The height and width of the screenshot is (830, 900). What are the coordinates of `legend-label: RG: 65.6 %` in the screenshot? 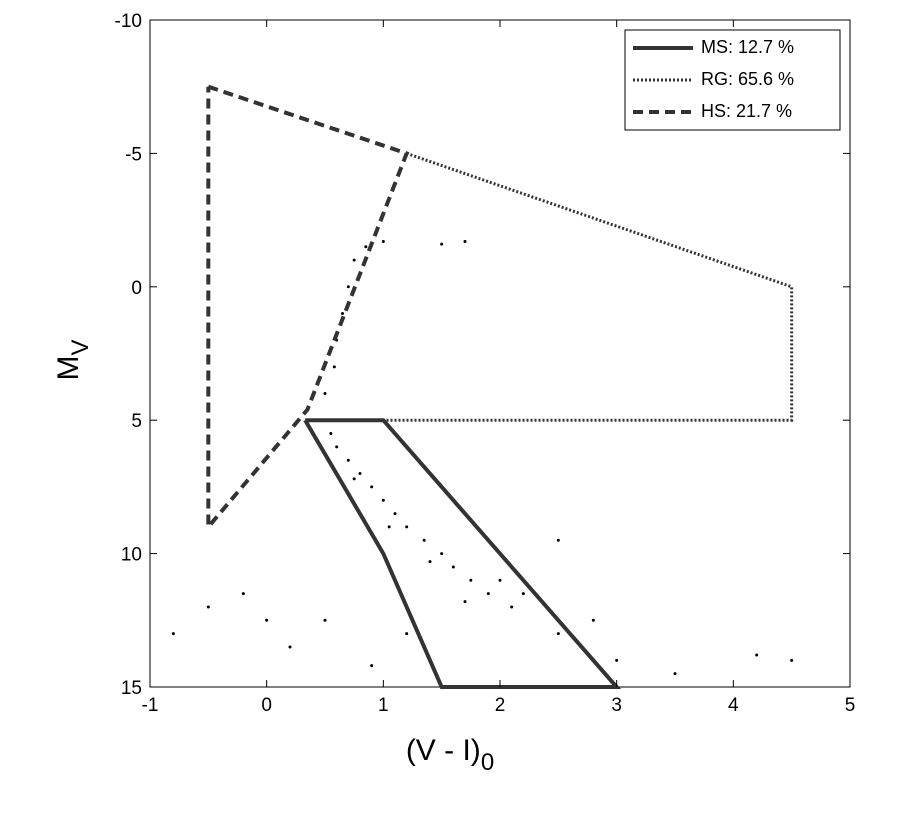 It's located at (747, 79).